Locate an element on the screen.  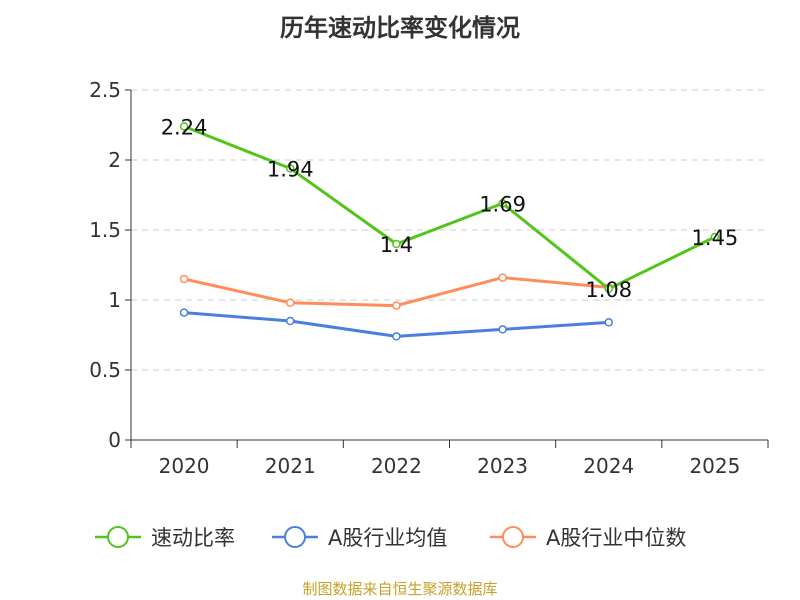
data-label: 1.4 is located at coordinates (396, 245).